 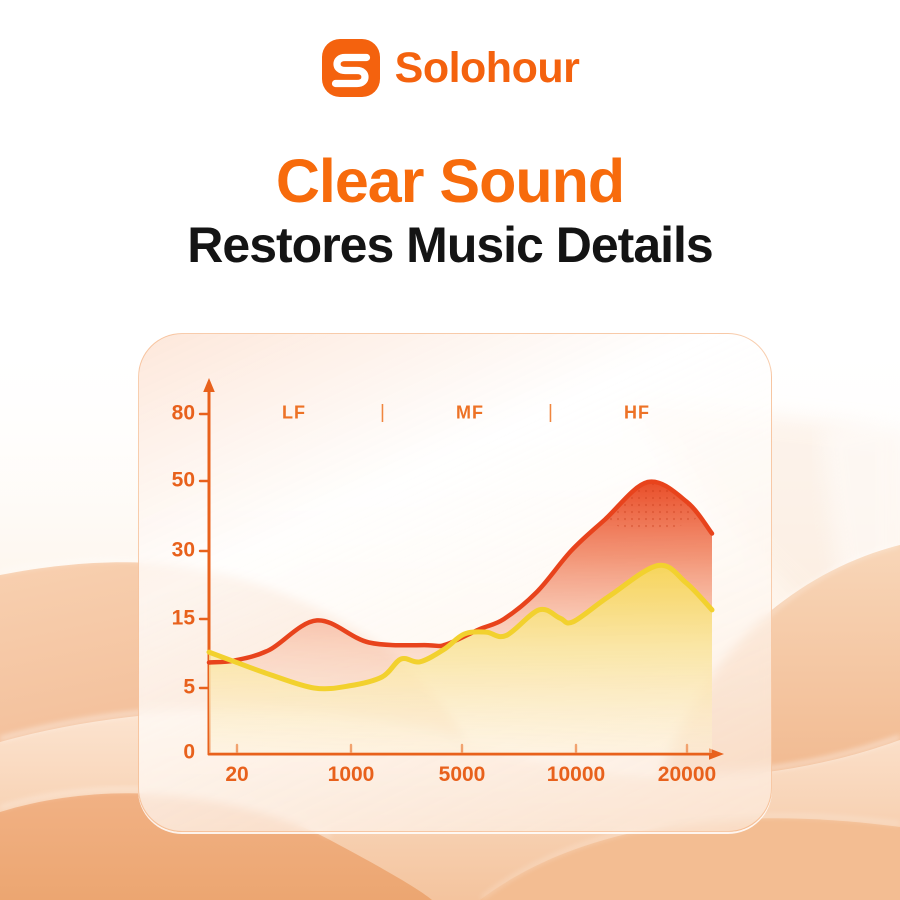 I want to click on y-axis-arrow-icon, so click(x=209, y=385).